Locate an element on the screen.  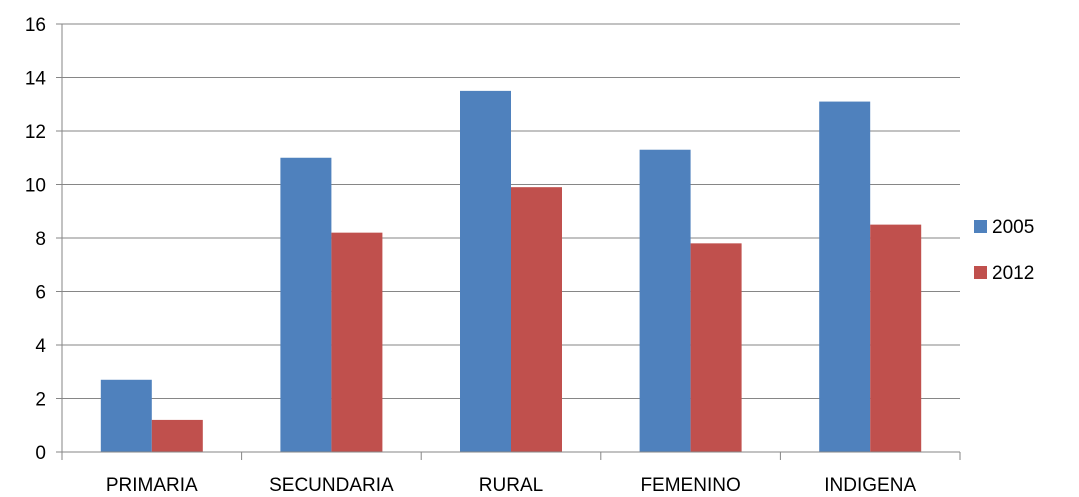
y-axis-tick-label: 4 is located at coordinates (40, 346).